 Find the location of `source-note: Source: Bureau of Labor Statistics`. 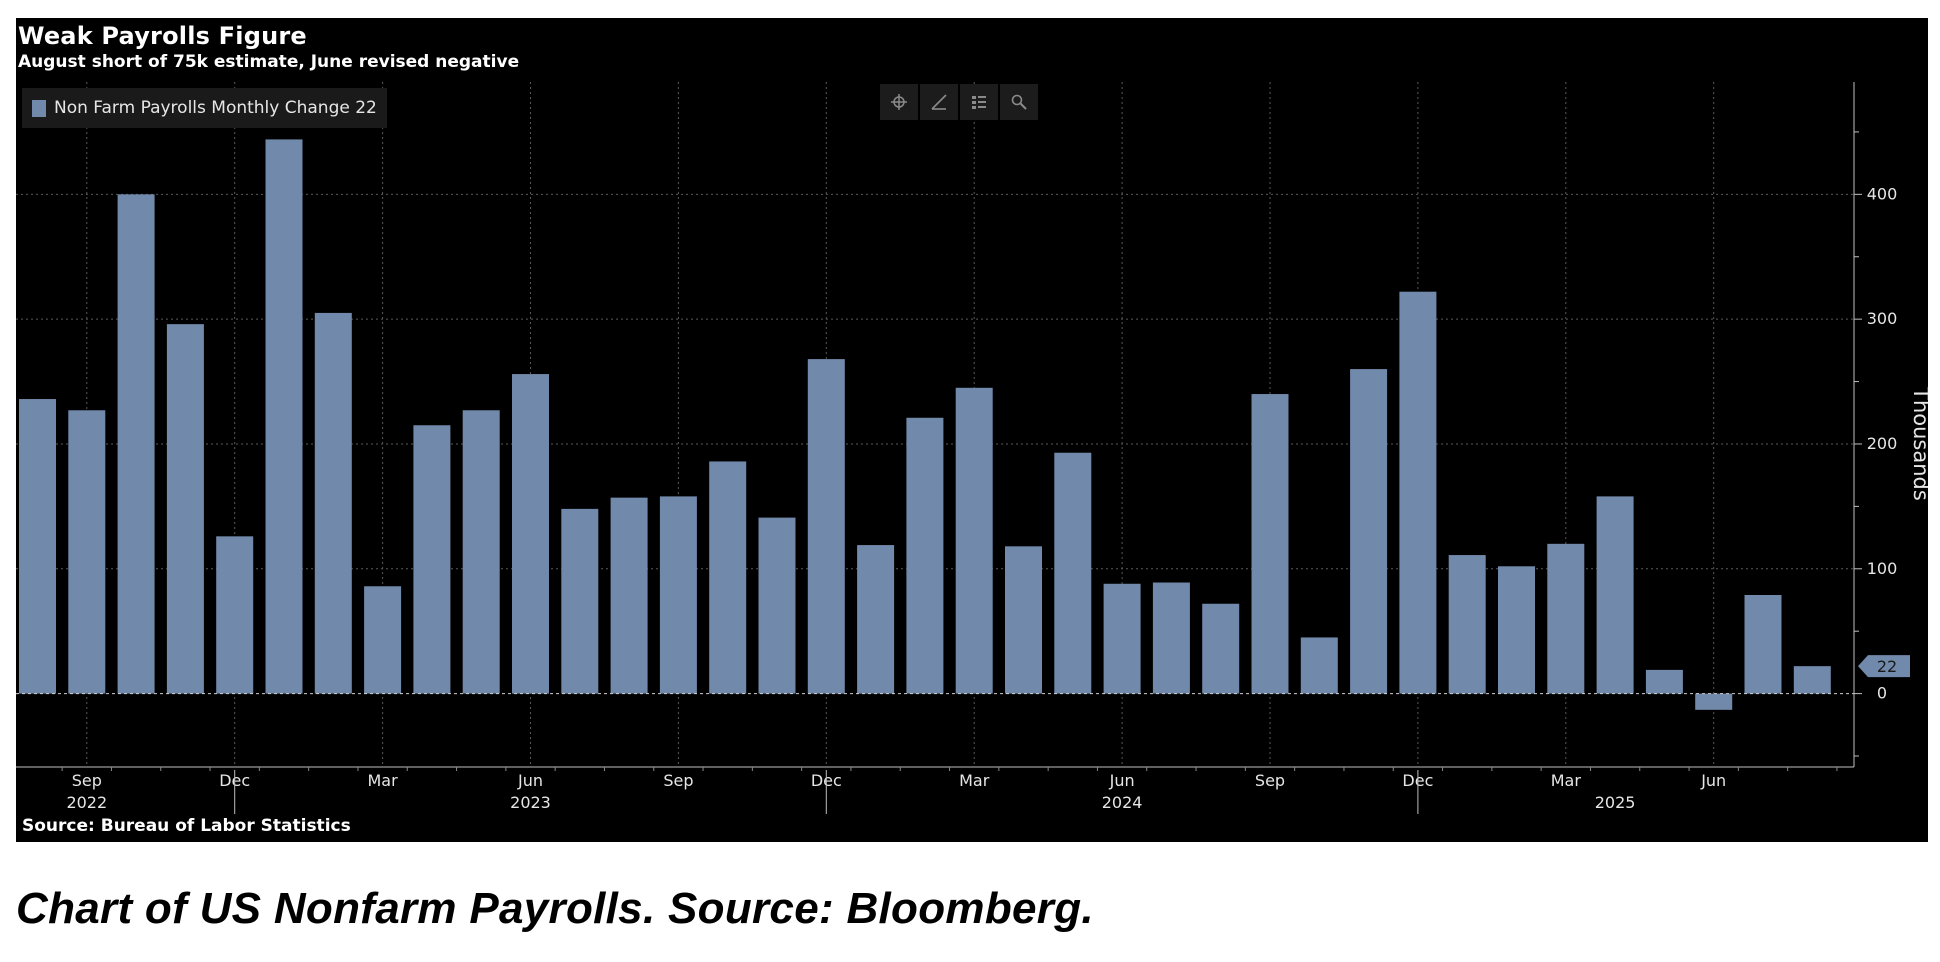

source-note: Source: Bureau of Labor Statistics is located at coordinates (186, 826).